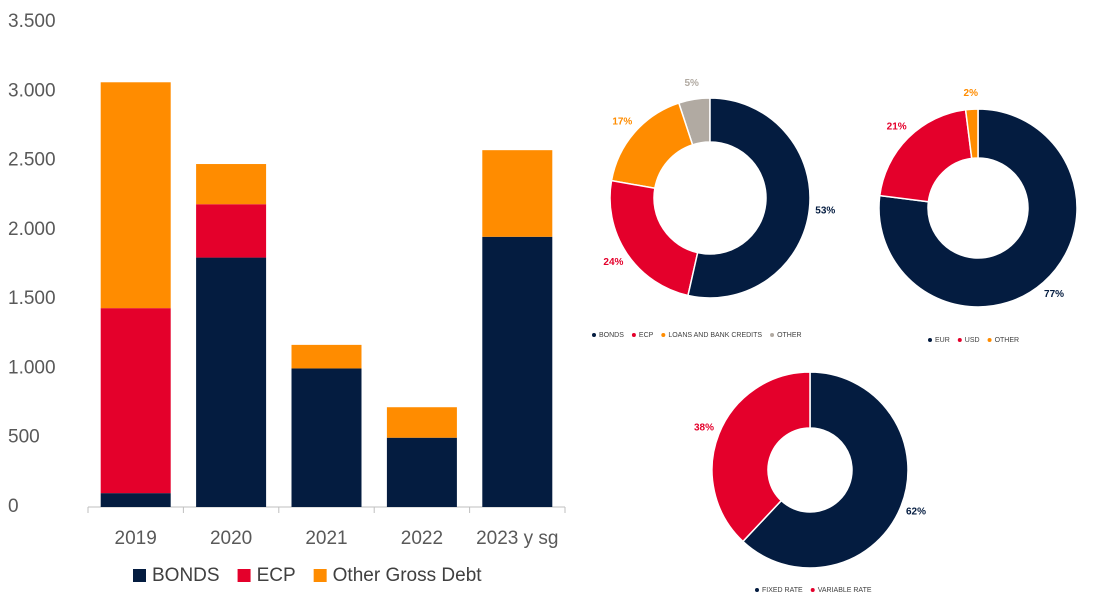 The height and width of the screenshot is (594, 1096). What do you see at coordinates (32, 367) in the screenshot?
I see `y-tick-label: 1.000` at bounding box center [32, 367].